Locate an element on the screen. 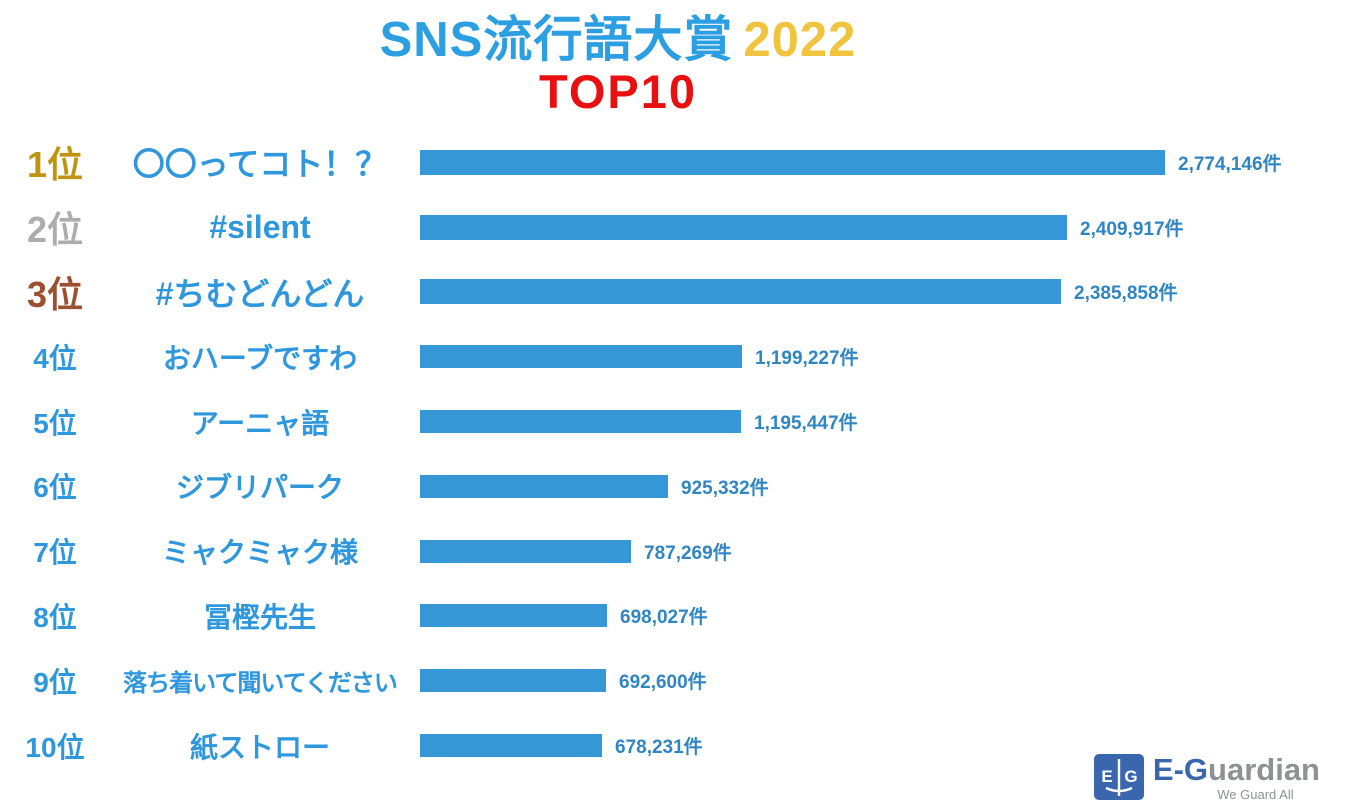  value-label: 692,600件 is located at coordinates (663, 683).